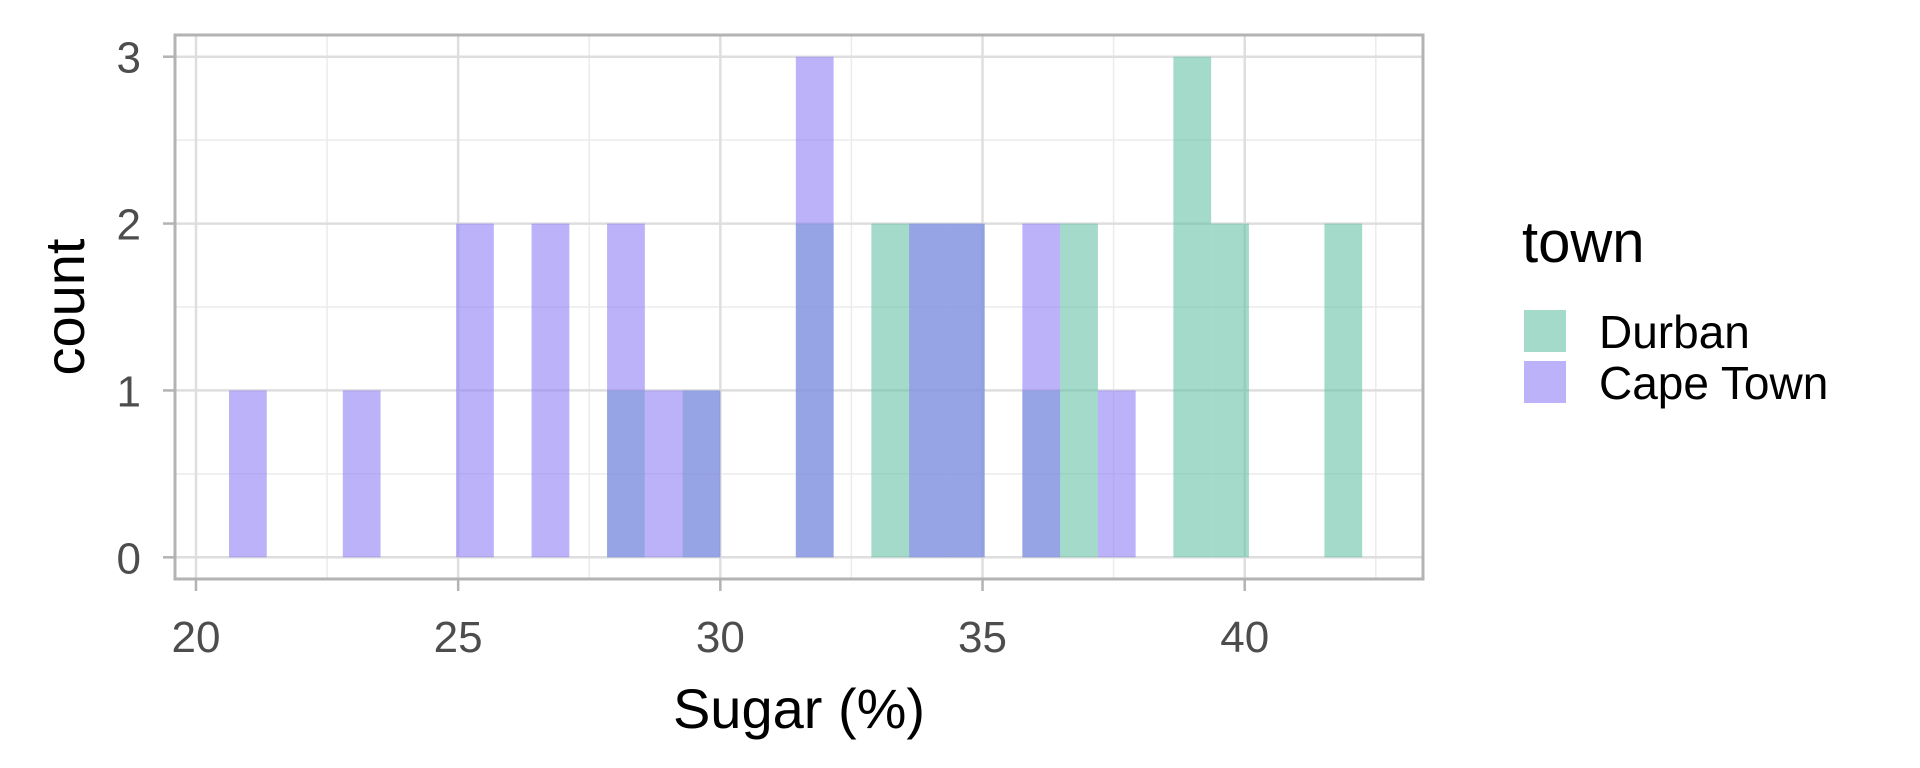 Image resolution: width=1920 pixels, height=768 pixels. What do you see at coordinates (799, 708) in the screenshot?
I see `x-axis-title: Sugar (%)` at bounding box center [799, 708].